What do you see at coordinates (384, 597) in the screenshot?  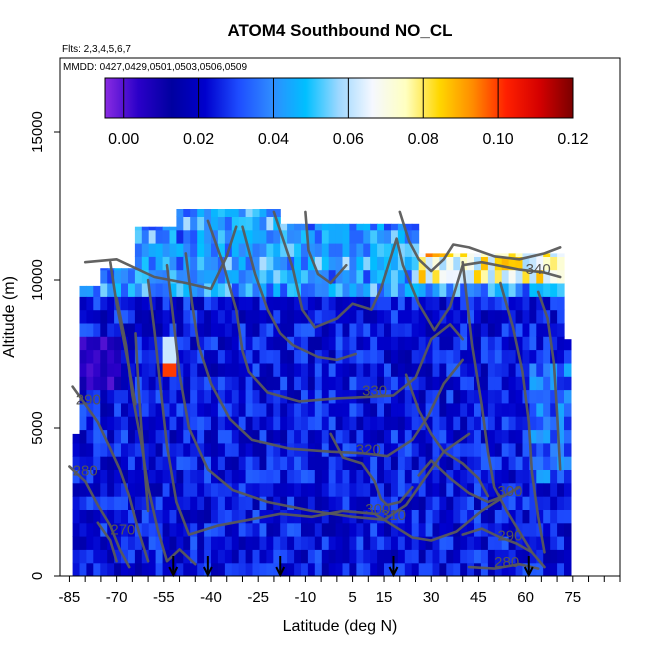 I see `x-tick-label: 15` at bounding box center [384, 597].